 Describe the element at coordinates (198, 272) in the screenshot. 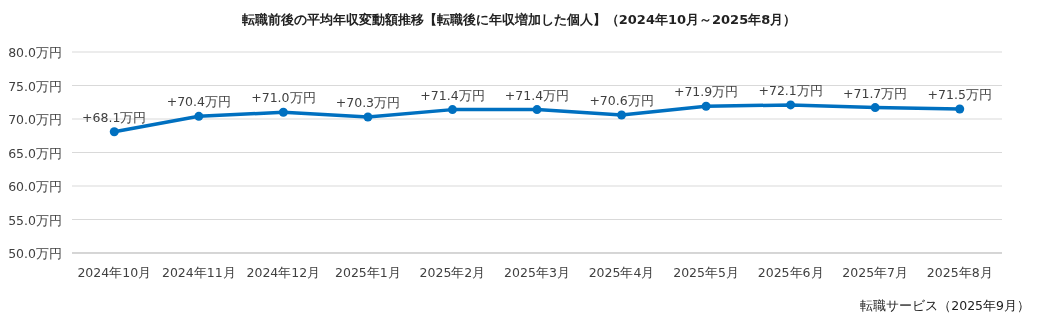

I see `x-tick-label: 2024年11月` at that location.